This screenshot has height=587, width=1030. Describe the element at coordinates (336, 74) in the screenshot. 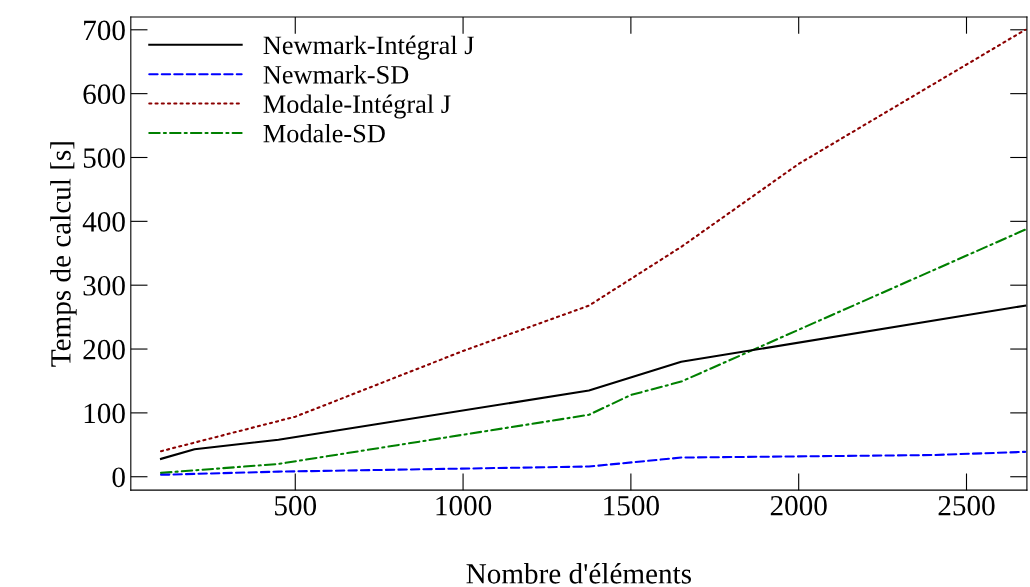

I see `legend-label: Newmark-SD` at that location.